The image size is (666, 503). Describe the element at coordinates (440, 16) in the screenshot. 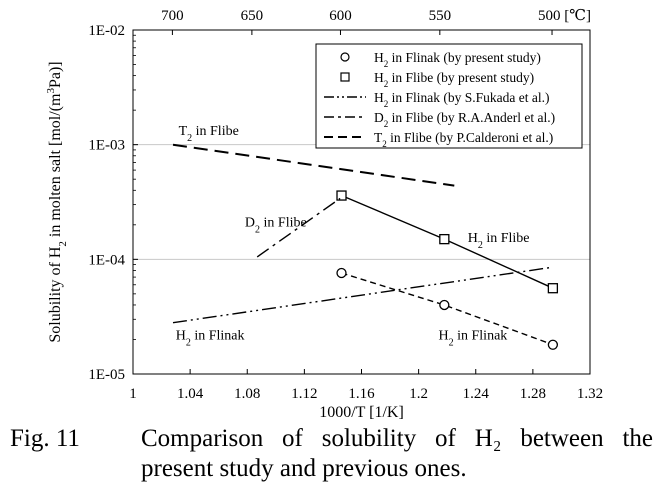

I see `top-tick-label: 550` at that location.